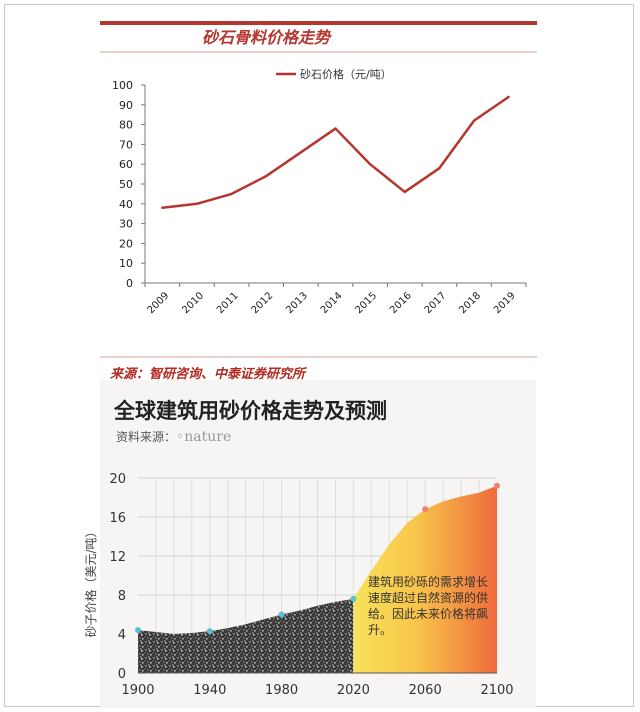 This screenshot has width=640, height=712. What do you see at coordinates (126, 184) in the screenshot?
I see `y-tick-label: 50` at bounding box center [126, 184].